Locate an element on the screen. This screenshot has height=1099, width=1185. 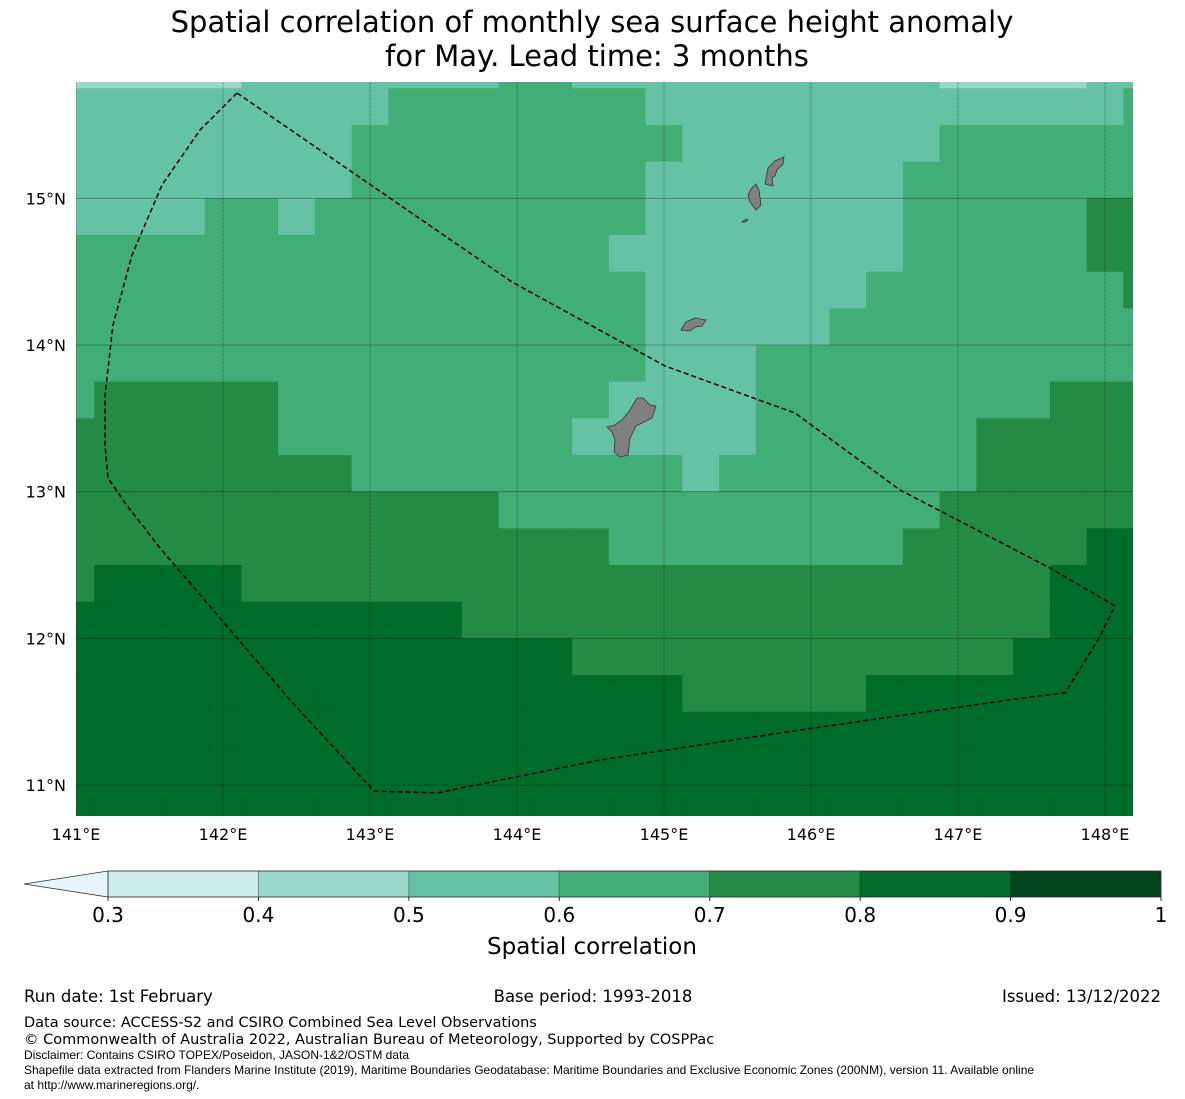
x-tick-label: 143°E is located at coordinates (370, 834).